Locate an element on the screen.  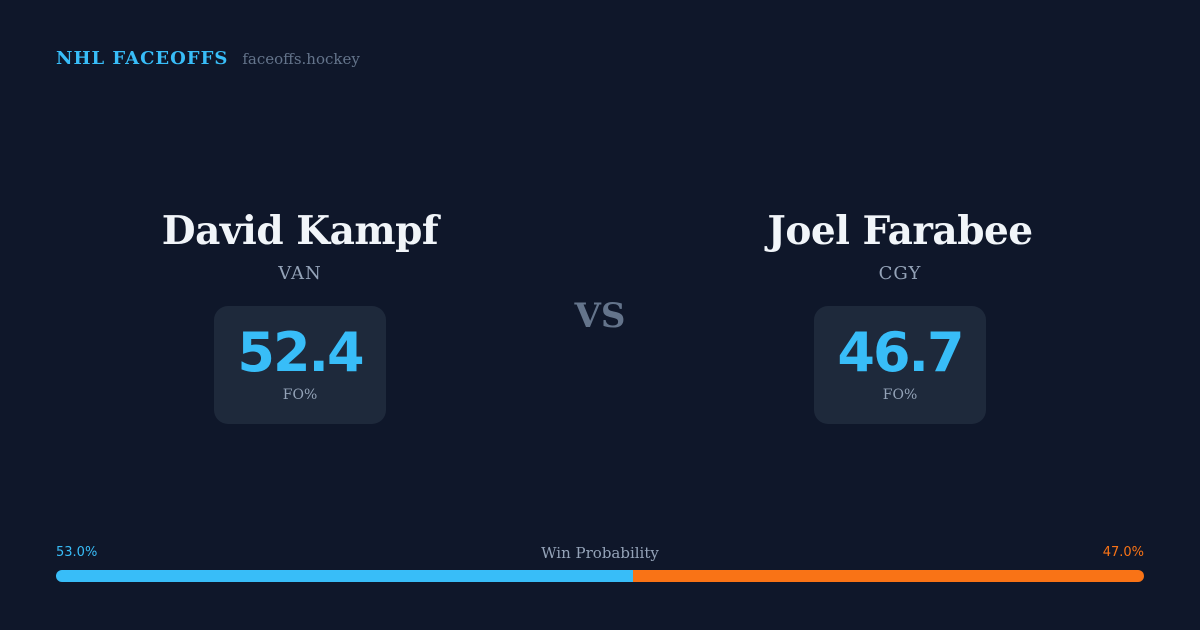
player-card-left: David Kampf VAN 52.4 FO% is located at coordinates (300, 315).